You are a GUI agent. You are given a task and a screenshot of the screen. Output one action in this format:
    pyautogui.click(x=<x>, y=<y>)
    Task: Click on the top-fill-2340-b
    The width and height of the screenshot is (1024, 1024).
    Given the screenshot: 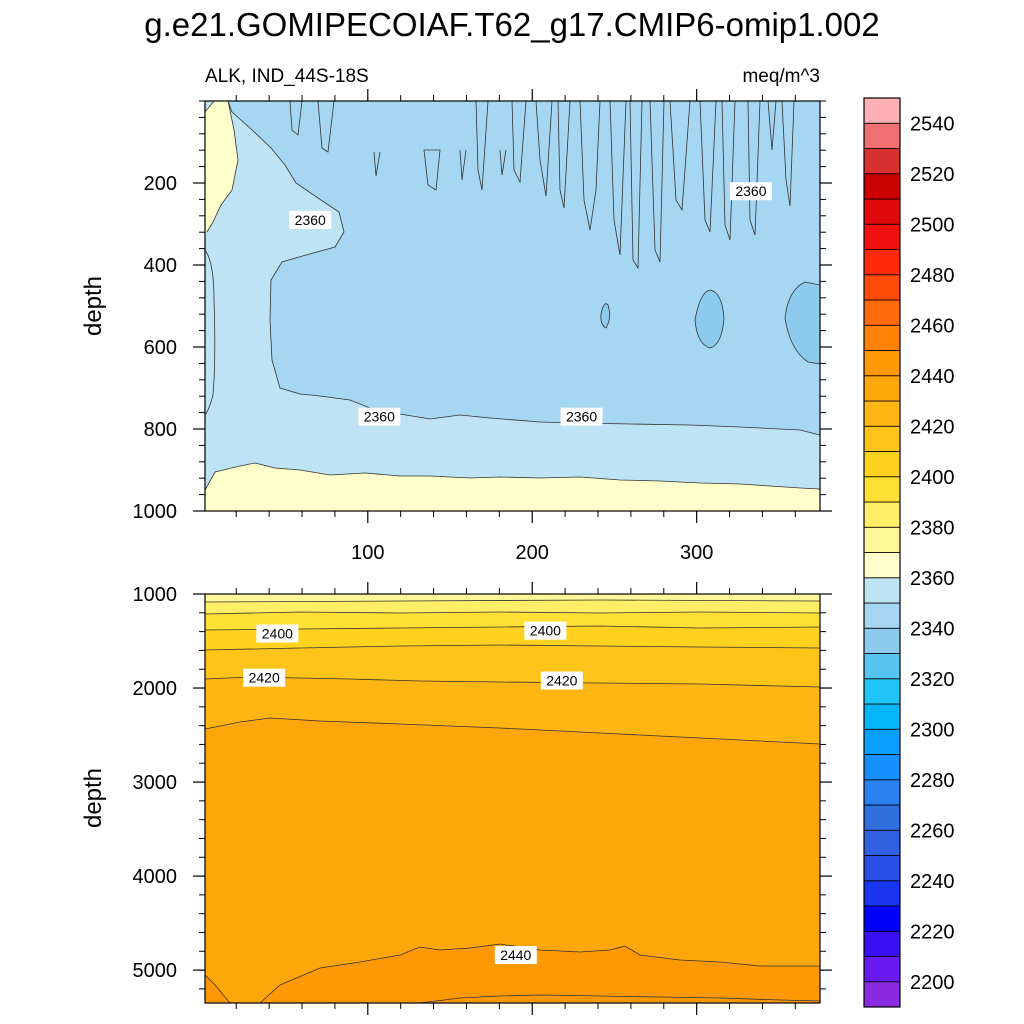 What is the action you would take?
    pyautogui.click(x=802, y=323)
    